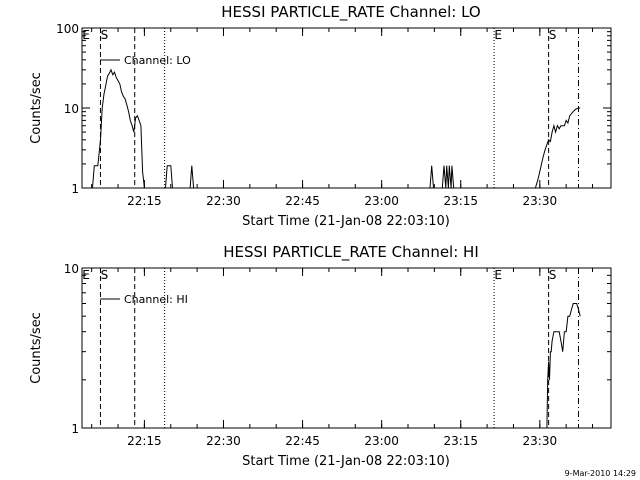  What do you see at coordinates (157, 60) in the screenshot?
I see `legend-label-lo: Channel: LO` at bounding box center [157, 60].